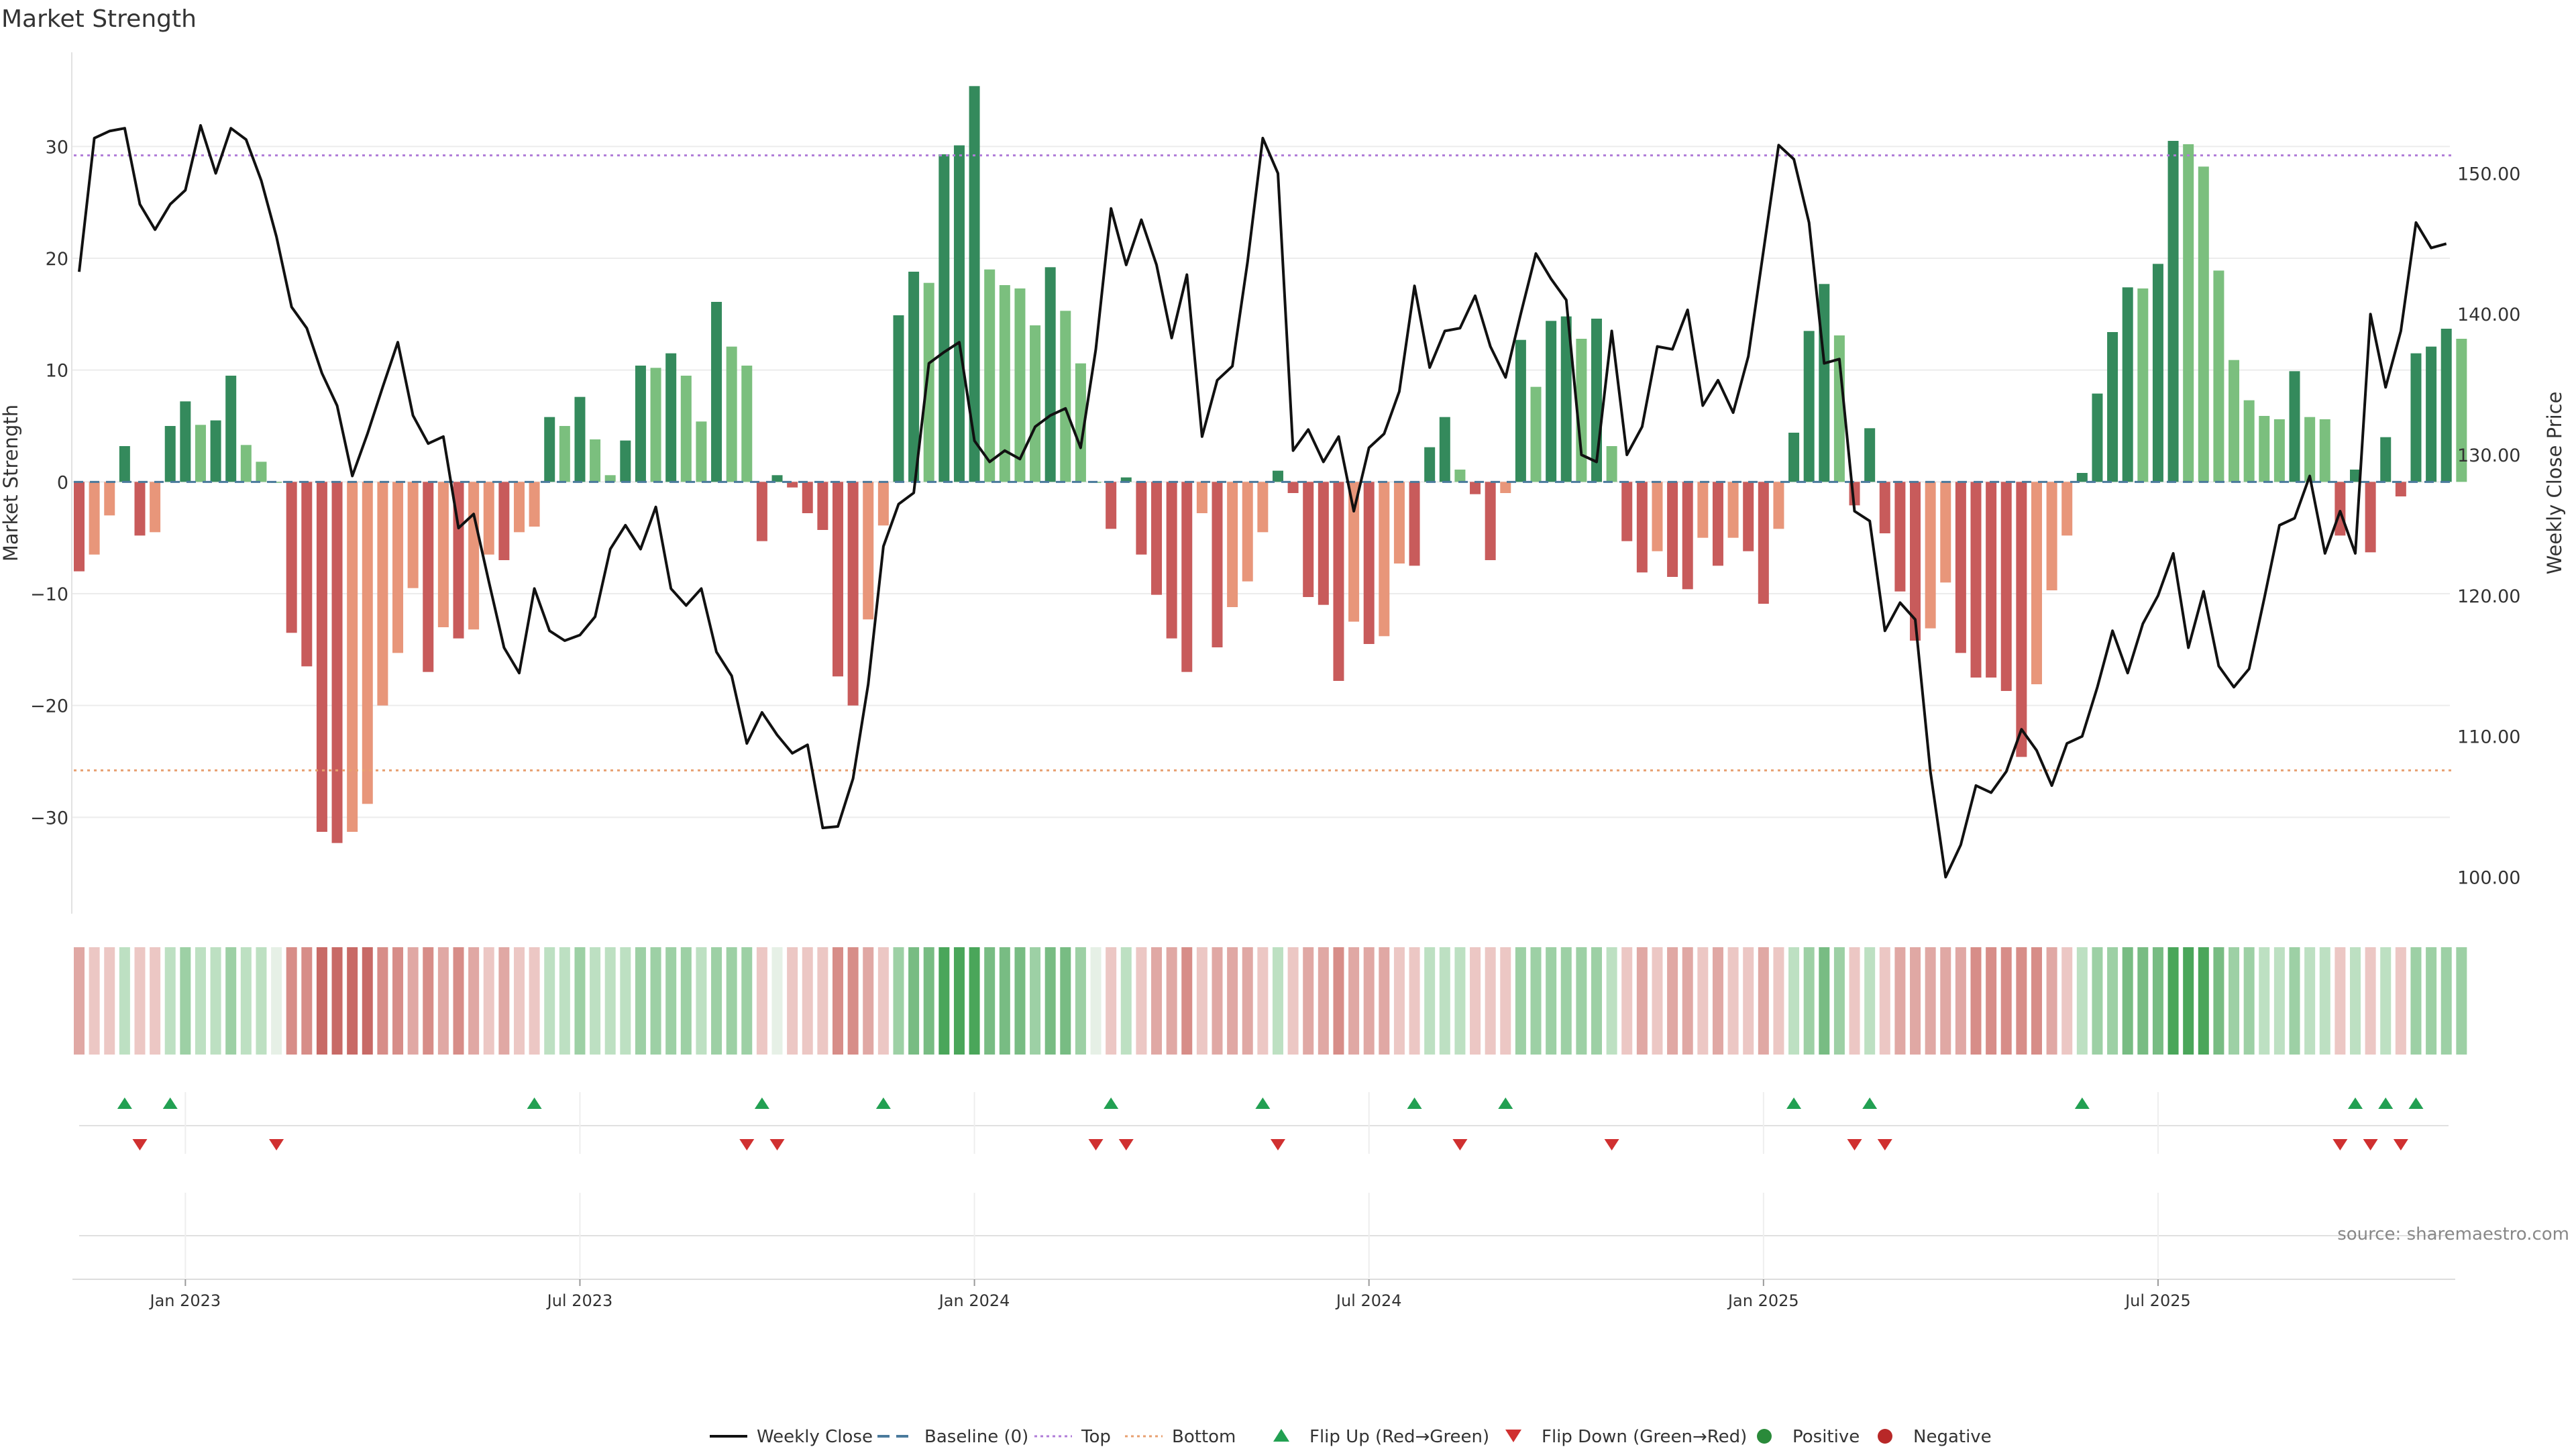  What do you see at coordinates (1264, 1235) in the screenshot?
I see `empty-panel` at bounding box center [1264, 1235].